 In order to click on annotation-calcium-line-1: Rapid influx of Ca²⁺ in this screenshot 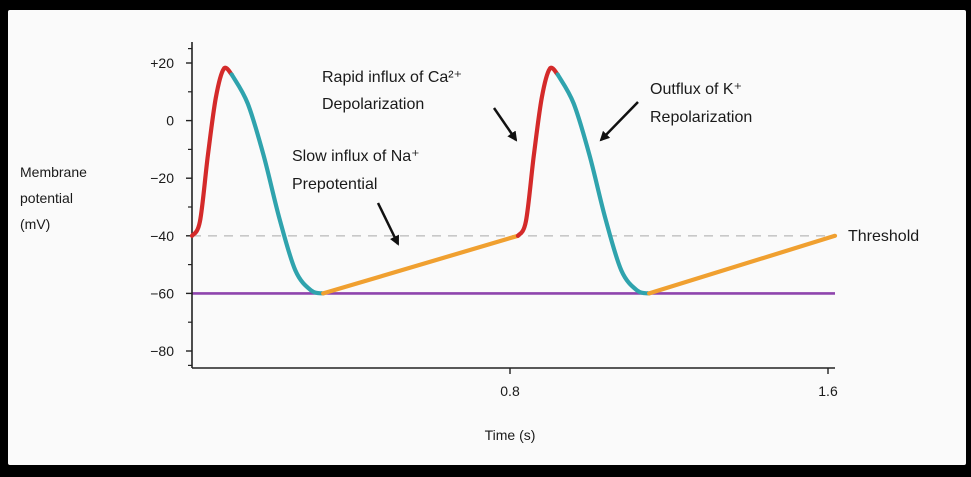, I will do `click(392, 77)`.